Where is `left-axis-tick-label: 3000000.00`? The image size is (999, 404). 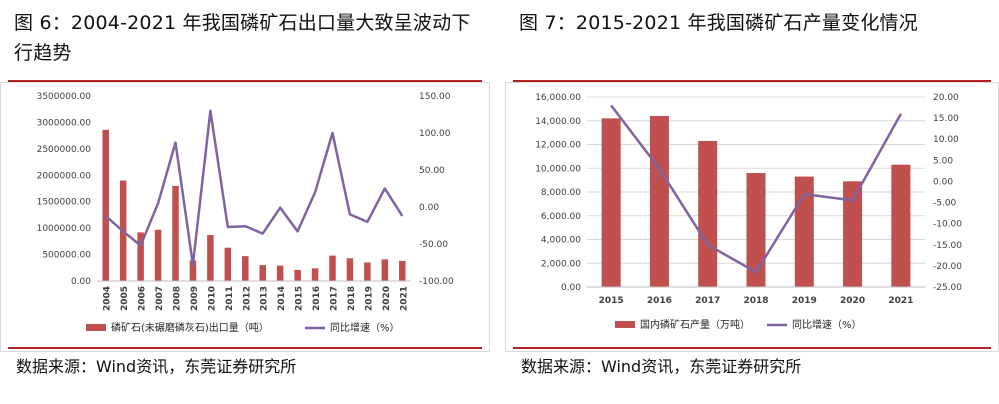 left-axis-tick-label: 3000000.00 is located at coordinates (64, 123).